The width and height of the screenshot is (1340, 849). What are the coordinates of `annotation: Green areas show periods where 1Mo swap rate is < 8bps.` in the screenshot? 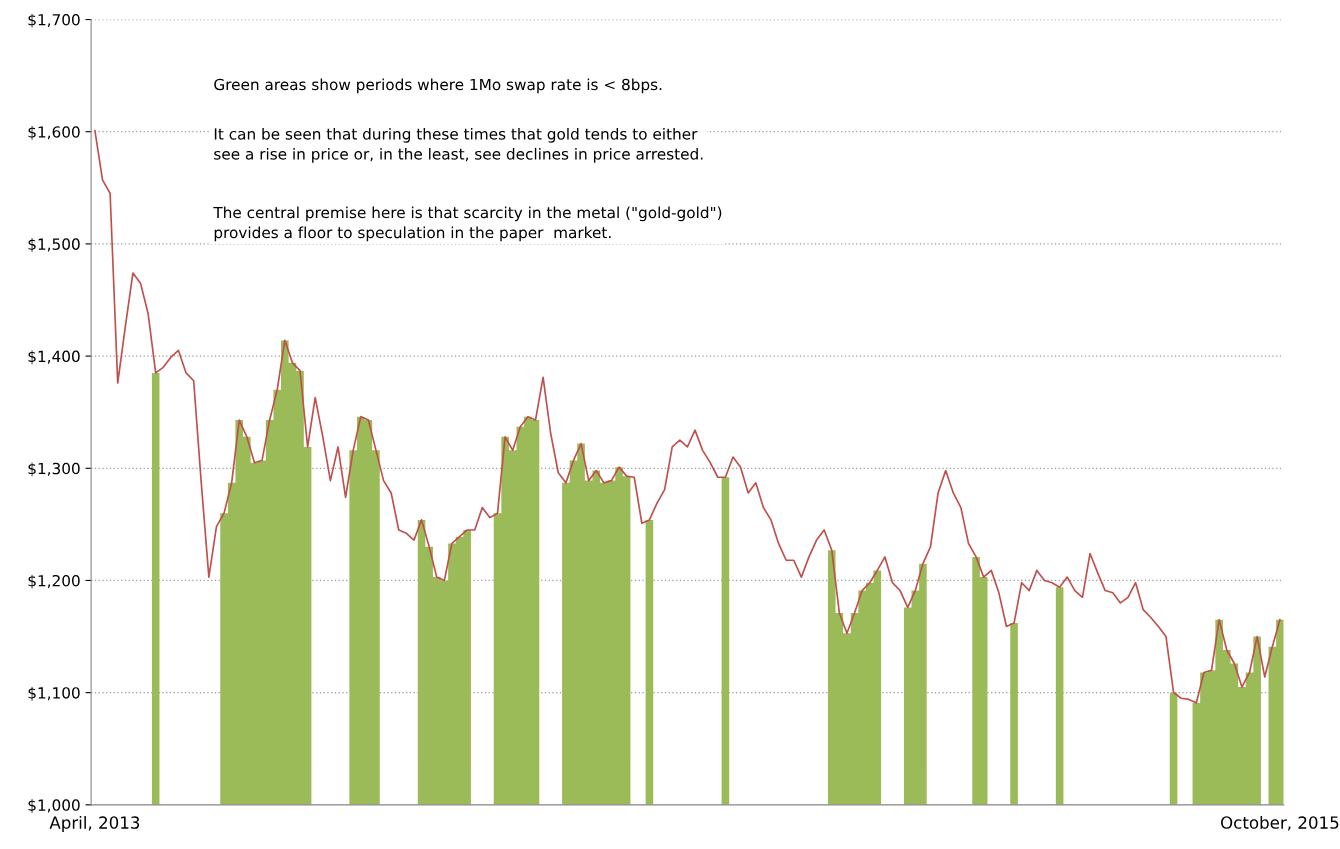 It's located at (438, 86).